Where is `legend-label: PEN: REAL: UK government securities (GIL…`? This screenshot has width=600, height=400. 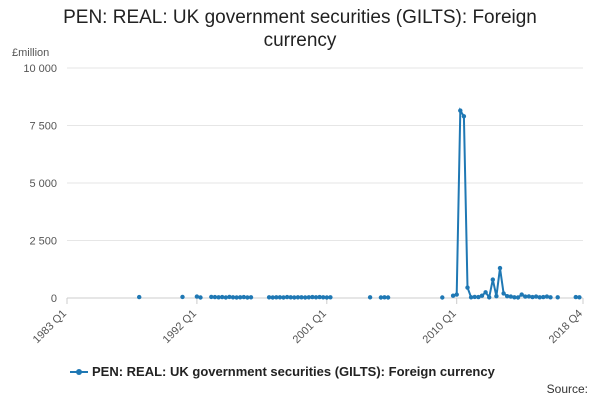 legend-label: PEN: REAL: UK government securities (GIL… is located at coordinates (293, 371).